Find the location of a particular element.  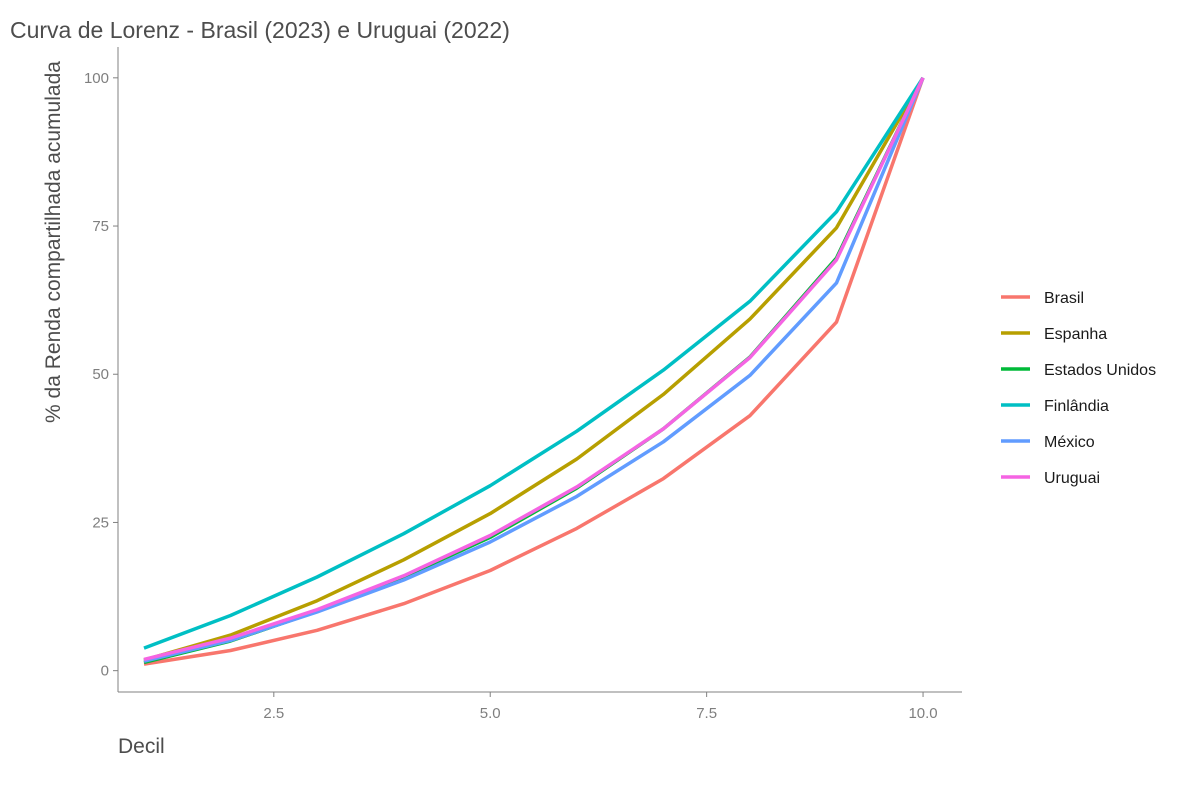

y-tick-label: 25 is located at coordinates (100, 522).